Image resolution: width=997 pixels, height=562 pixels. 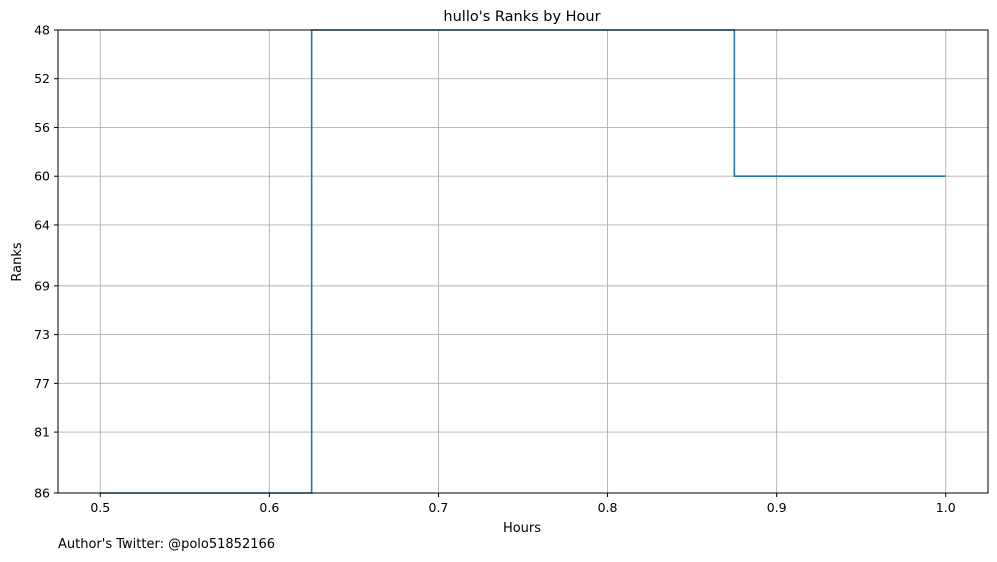 I want to click on y-tick-label: 69, so click(x=42, y=285).